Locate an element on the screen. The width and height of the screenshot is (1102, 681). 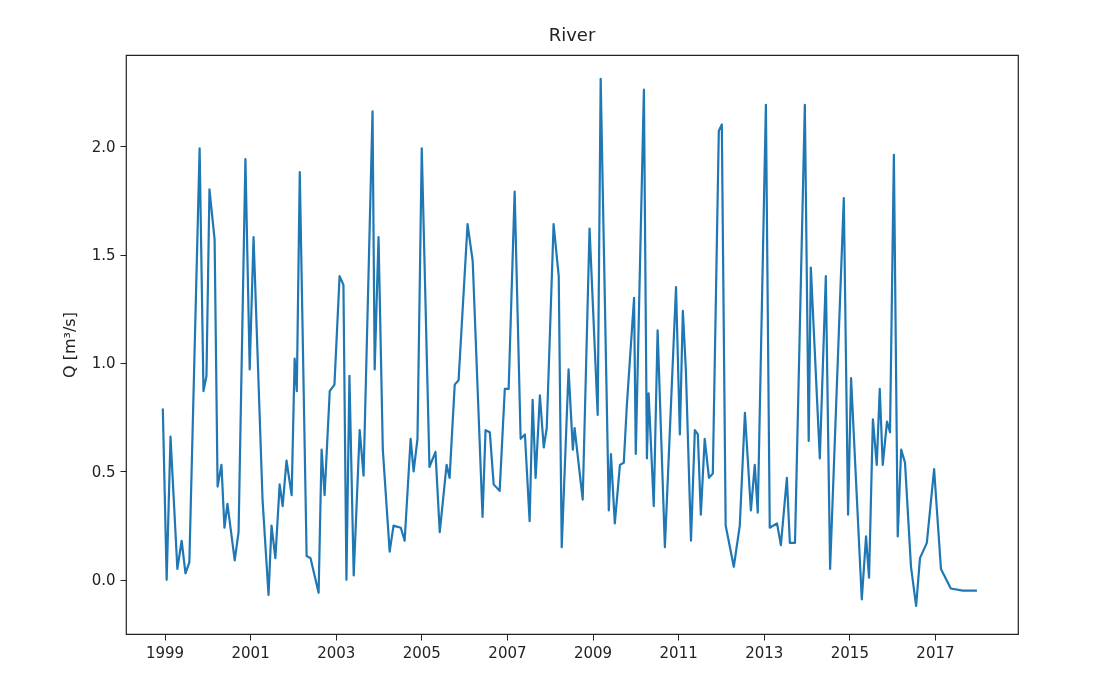
chart-title: River is located at coordinates (572, 34).